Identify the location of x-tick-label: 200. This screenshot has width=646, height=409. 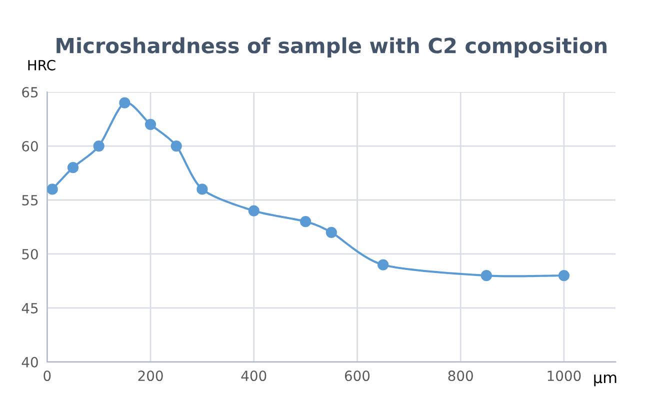
(150, 376).